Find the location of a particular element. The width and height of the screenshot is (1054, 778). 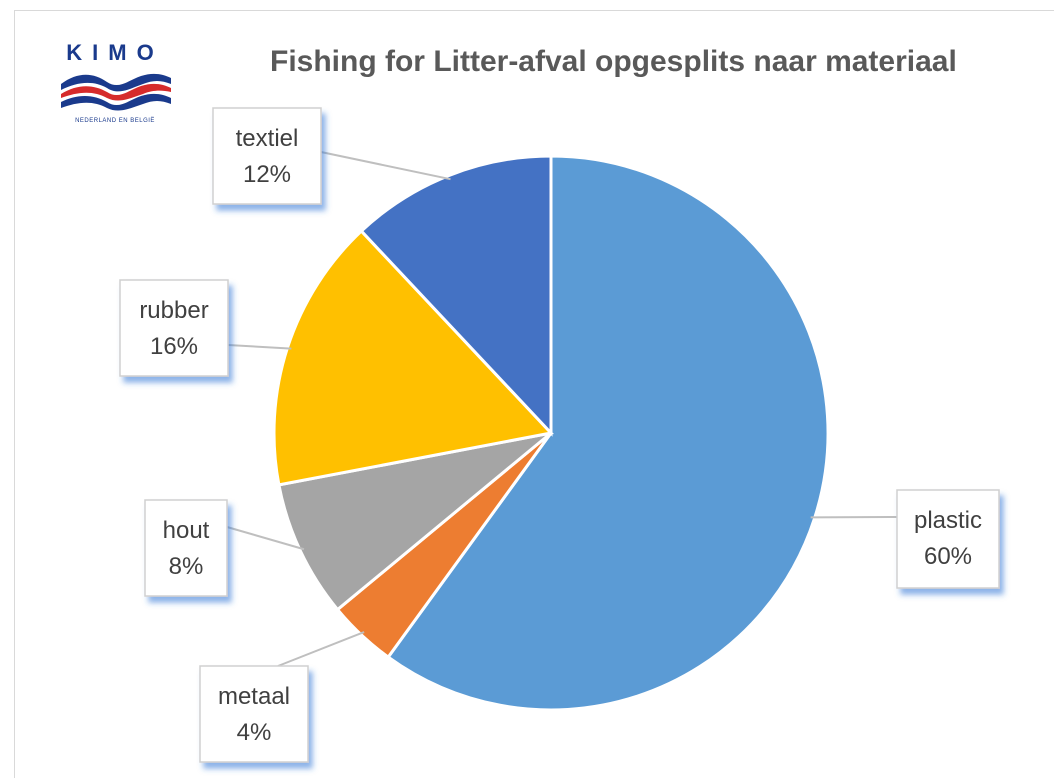

data-label-box-rubber is located at coordinates (174, 328).